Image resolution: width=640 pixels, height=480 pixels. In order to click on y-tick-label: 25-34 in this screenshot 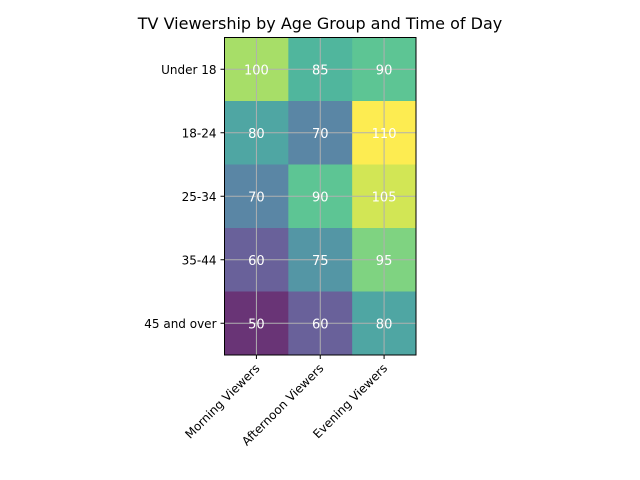, I will do `click(199, 197)`.